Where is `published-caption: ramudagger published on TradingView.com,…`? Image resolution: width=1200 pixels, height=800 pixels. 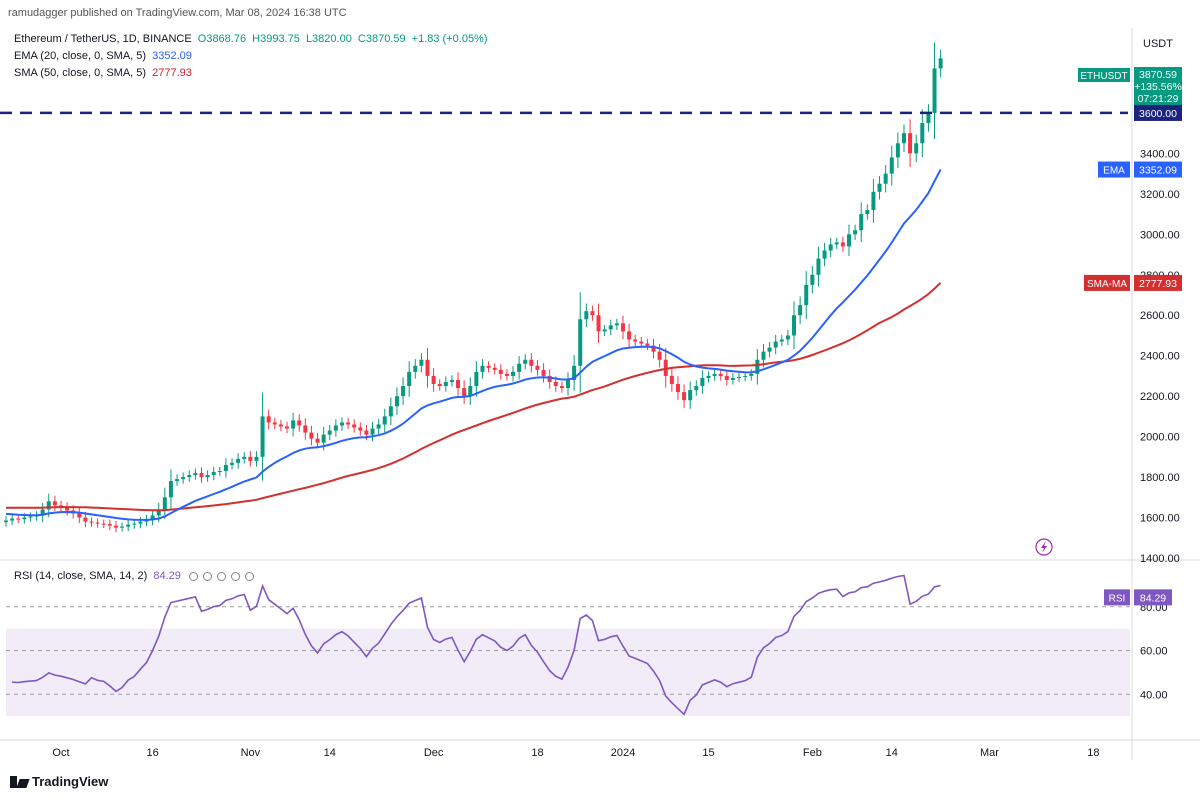
published-caption: ramudagger published on TradingView.com,… is located at coordinates (177, 13).